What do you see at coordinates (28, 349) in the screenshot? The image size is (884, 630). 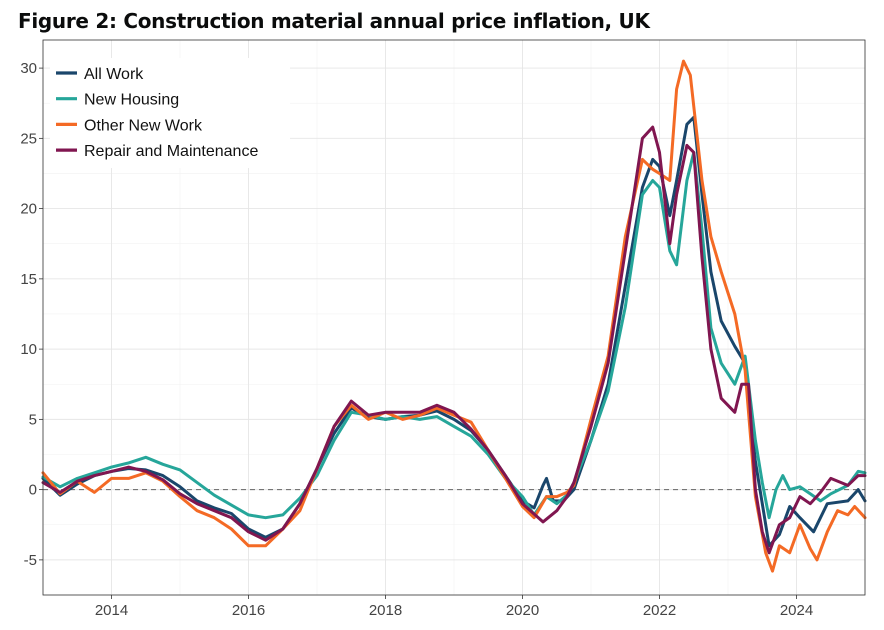 I see `y-tick-label: 10` at bounding box center [28, 349].